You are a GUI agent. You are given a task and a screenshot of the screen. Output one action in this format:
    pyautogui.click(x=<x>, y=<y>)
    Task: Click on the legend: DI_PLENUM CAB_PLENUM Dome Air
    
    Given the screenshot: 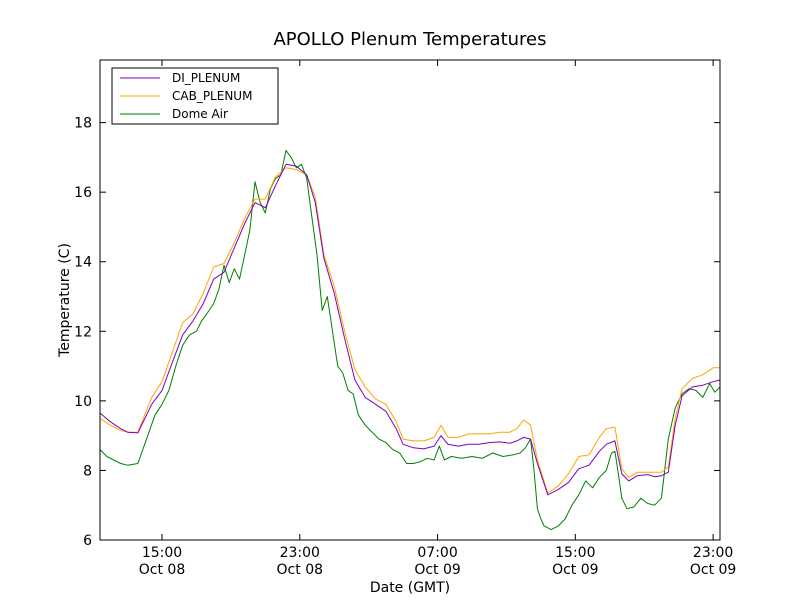 What is the action you would take?
    pyautogui.click(x=195, y=96)
    